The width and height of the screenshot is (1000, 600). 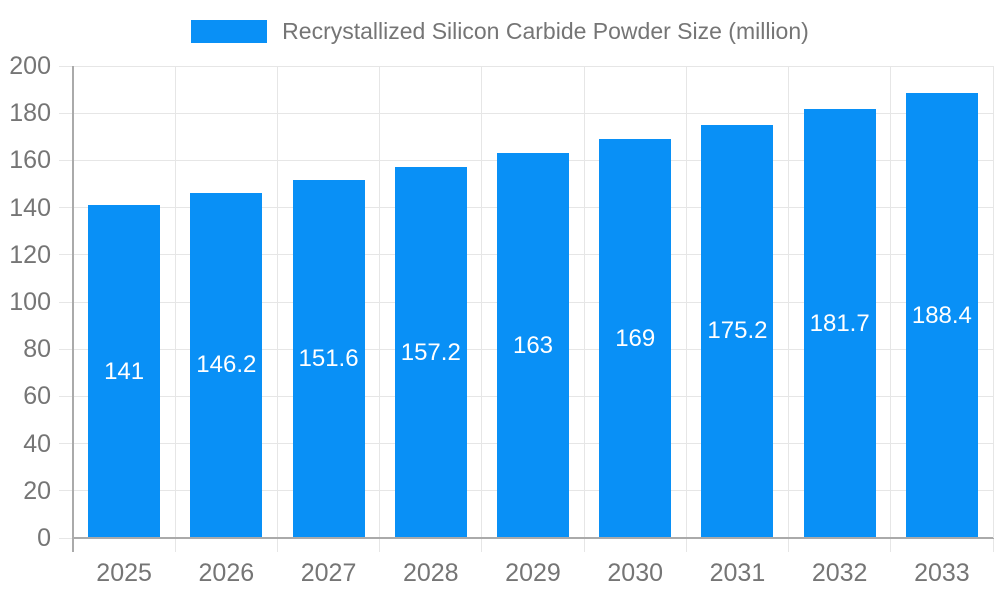 What do you see at coordinates (30, 254) in the screenshot?
I see `y-axis-label: 120` at bounding box center [30, 254].